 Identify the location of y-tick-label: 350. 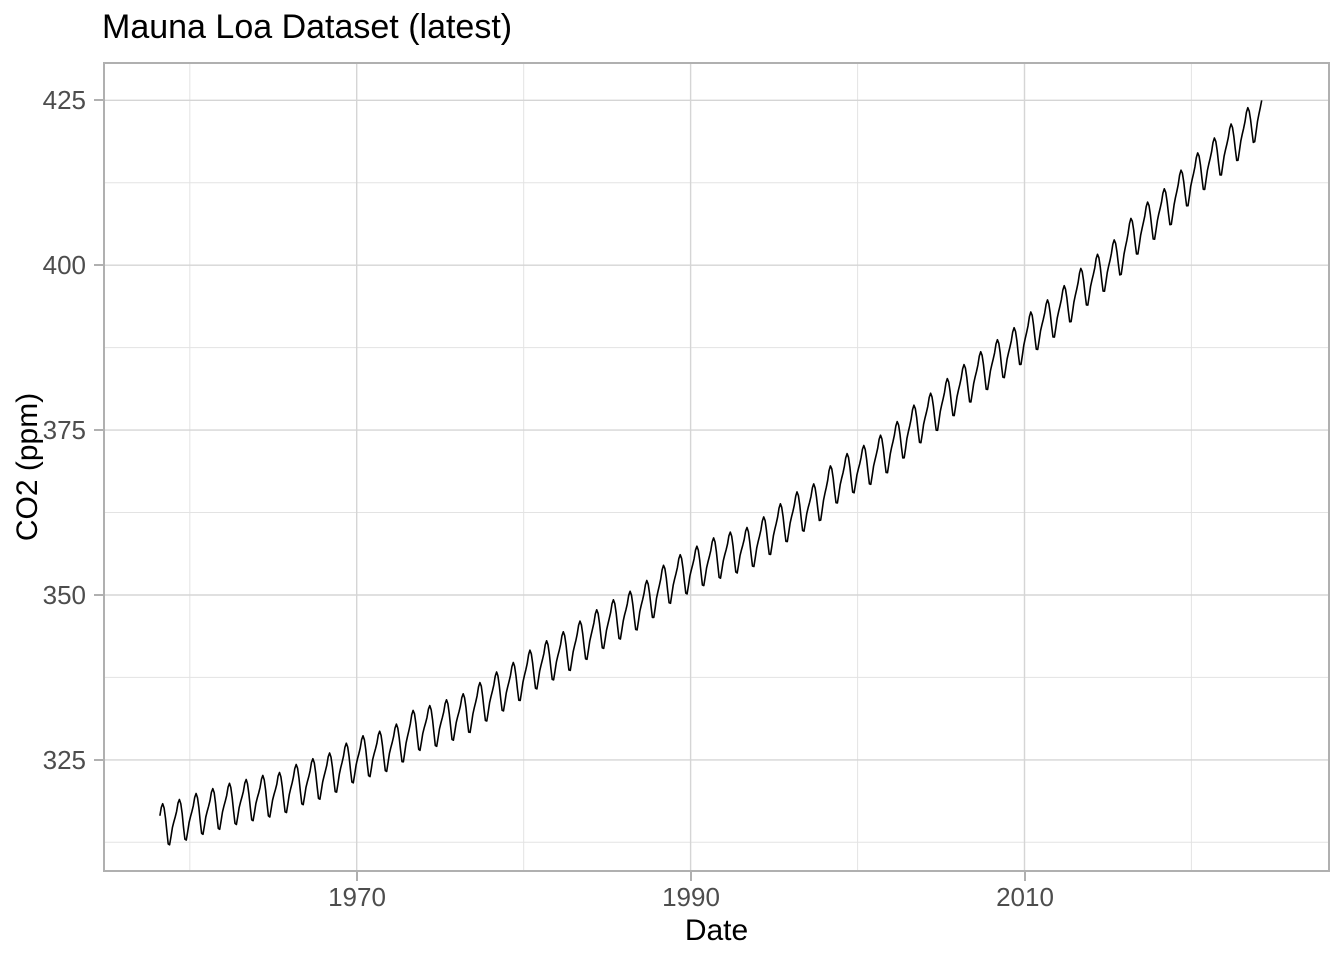
(64, 595).